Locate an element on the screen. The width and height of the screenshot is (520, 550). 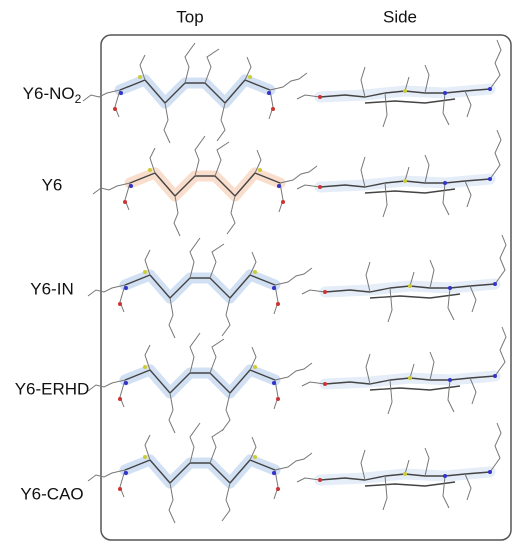
row-label-subscript: 2 is located at coordinates (78, 99).